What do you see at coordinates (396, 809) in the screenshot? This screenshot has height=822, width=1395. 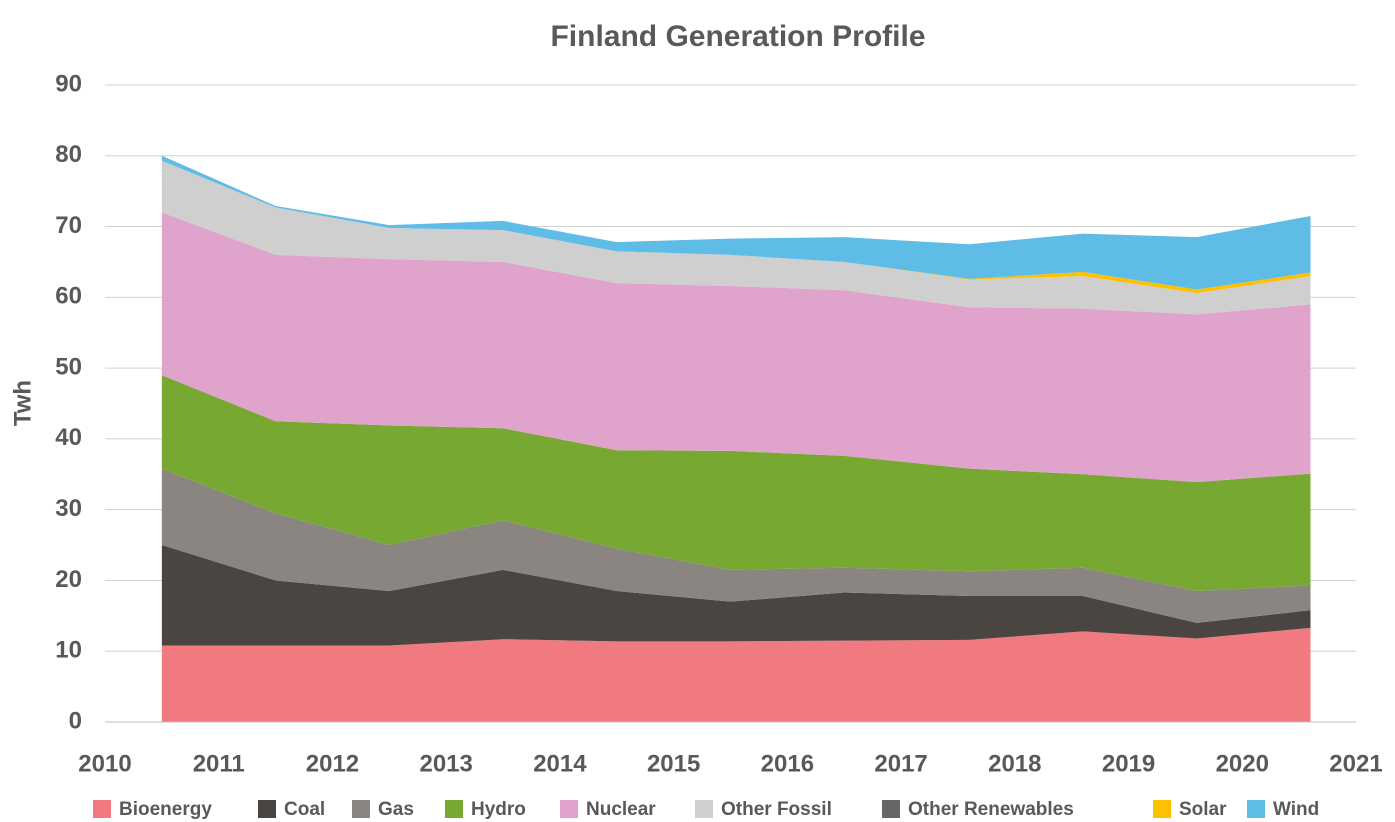 I see `legend-label: Gas` at bounding box center [396, 809].